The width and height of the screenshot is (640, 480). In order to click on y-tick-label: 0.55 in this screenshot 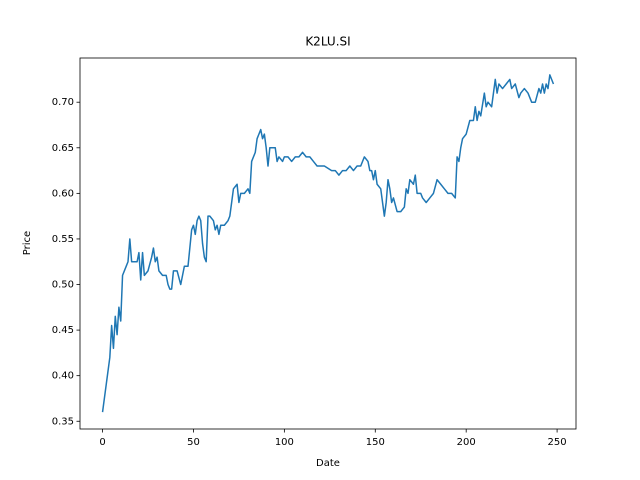, I will do `click(63, 239)`.